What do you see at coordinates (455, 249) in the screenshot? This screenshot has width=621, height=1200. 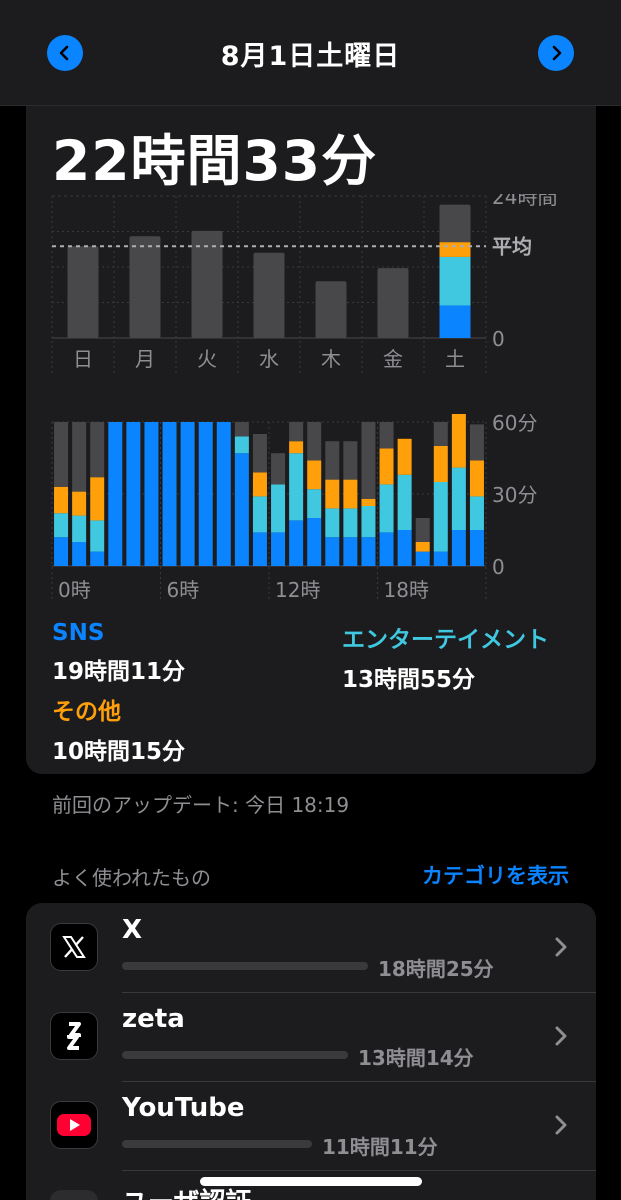 I see `bar-today-other` at bounding box center [455, 249].